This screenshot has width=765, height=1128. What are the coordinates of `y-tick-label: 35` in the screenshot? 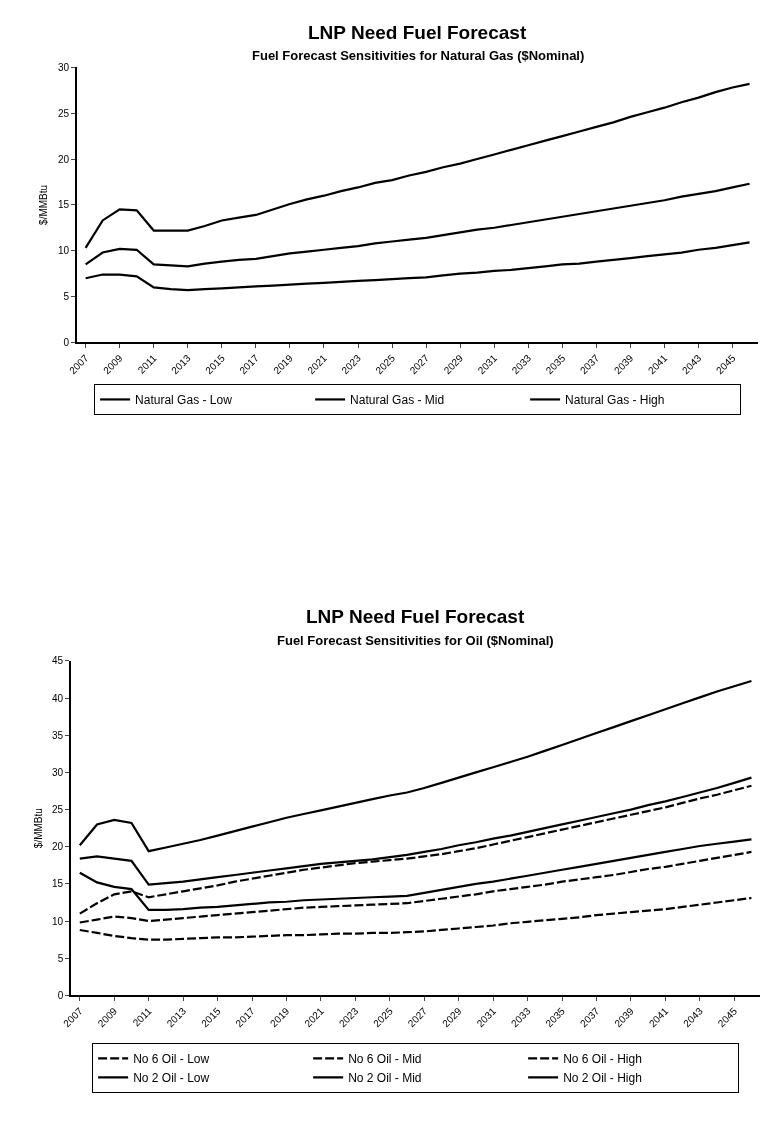 It's located at (58, 735).